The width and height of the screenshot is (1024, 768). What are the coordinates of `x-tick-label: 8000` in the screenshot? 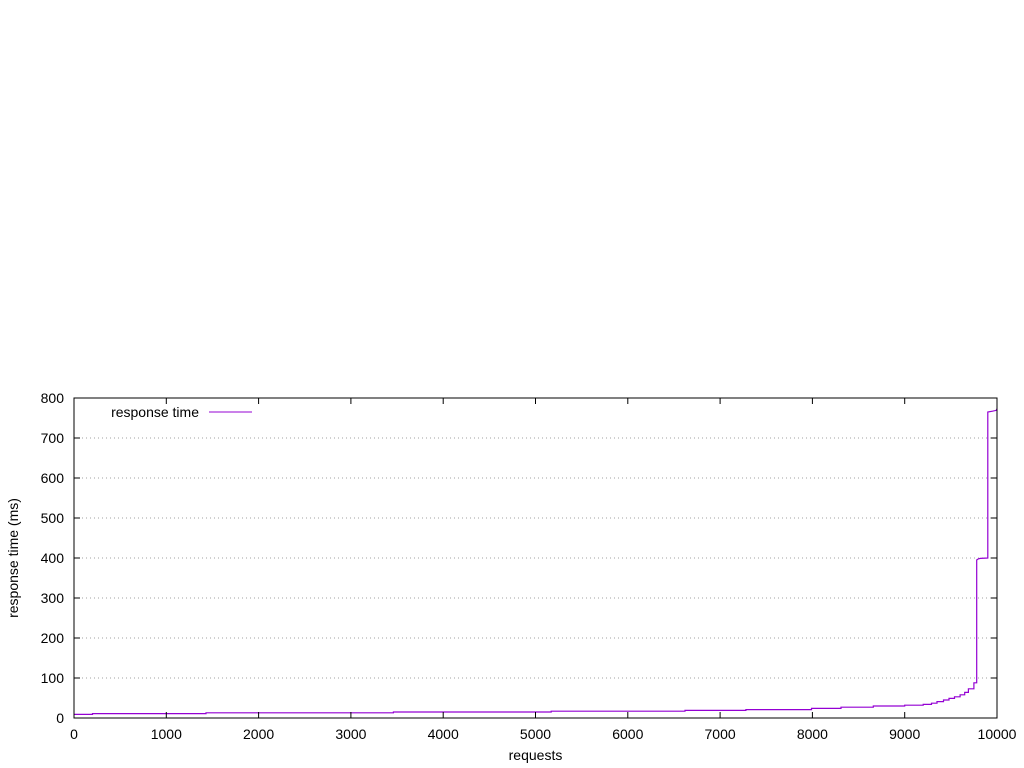 It's located at (812, 734).